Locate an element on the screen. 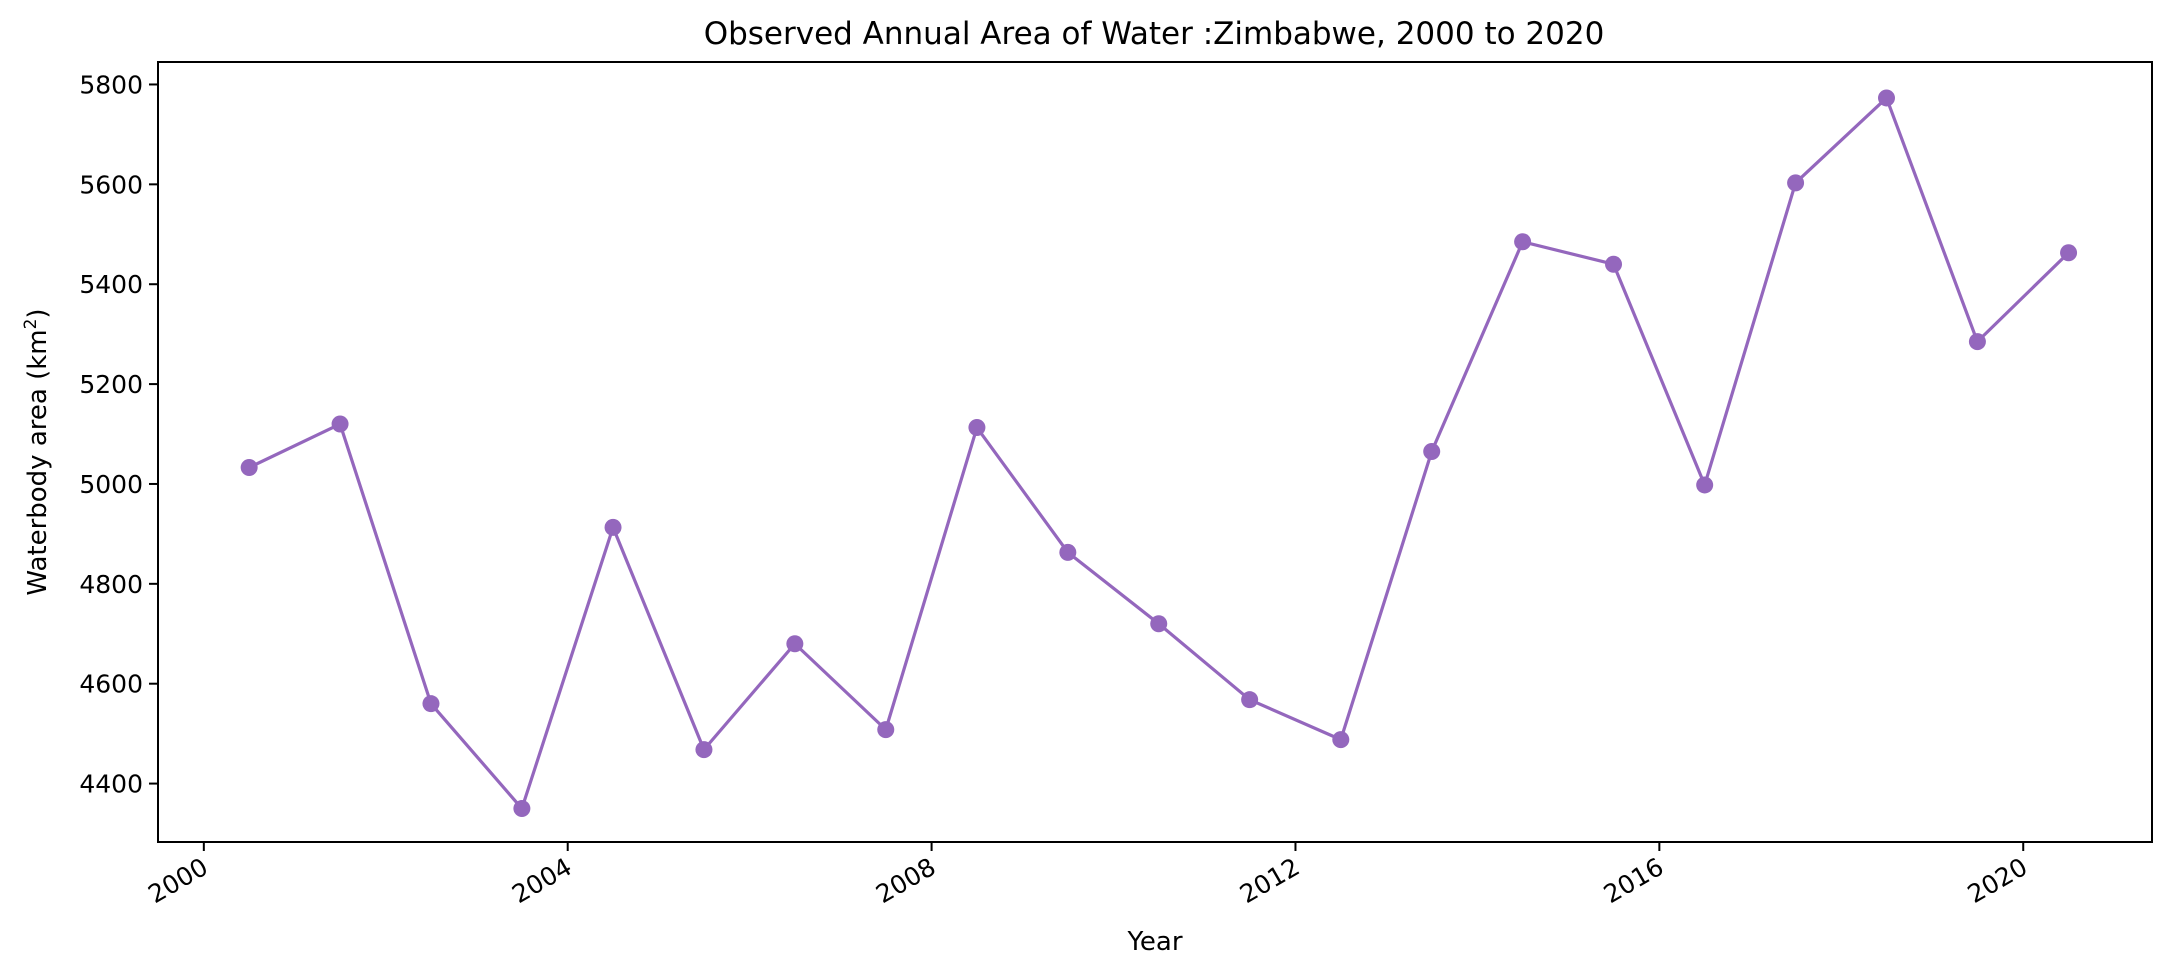 The width and height of the screenshot is (2172, 978). y-axis-label-superscript: 2 is located at coordinates (31, 324).